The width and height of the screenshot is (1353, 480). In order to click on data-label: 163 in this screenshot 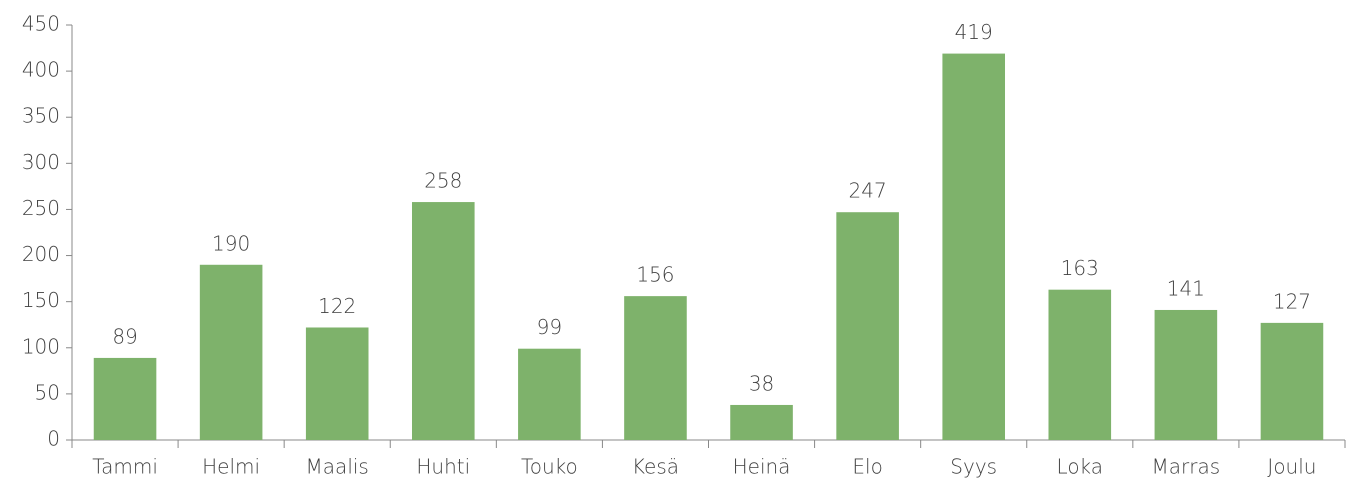, I will do `click(1080, 268)`.